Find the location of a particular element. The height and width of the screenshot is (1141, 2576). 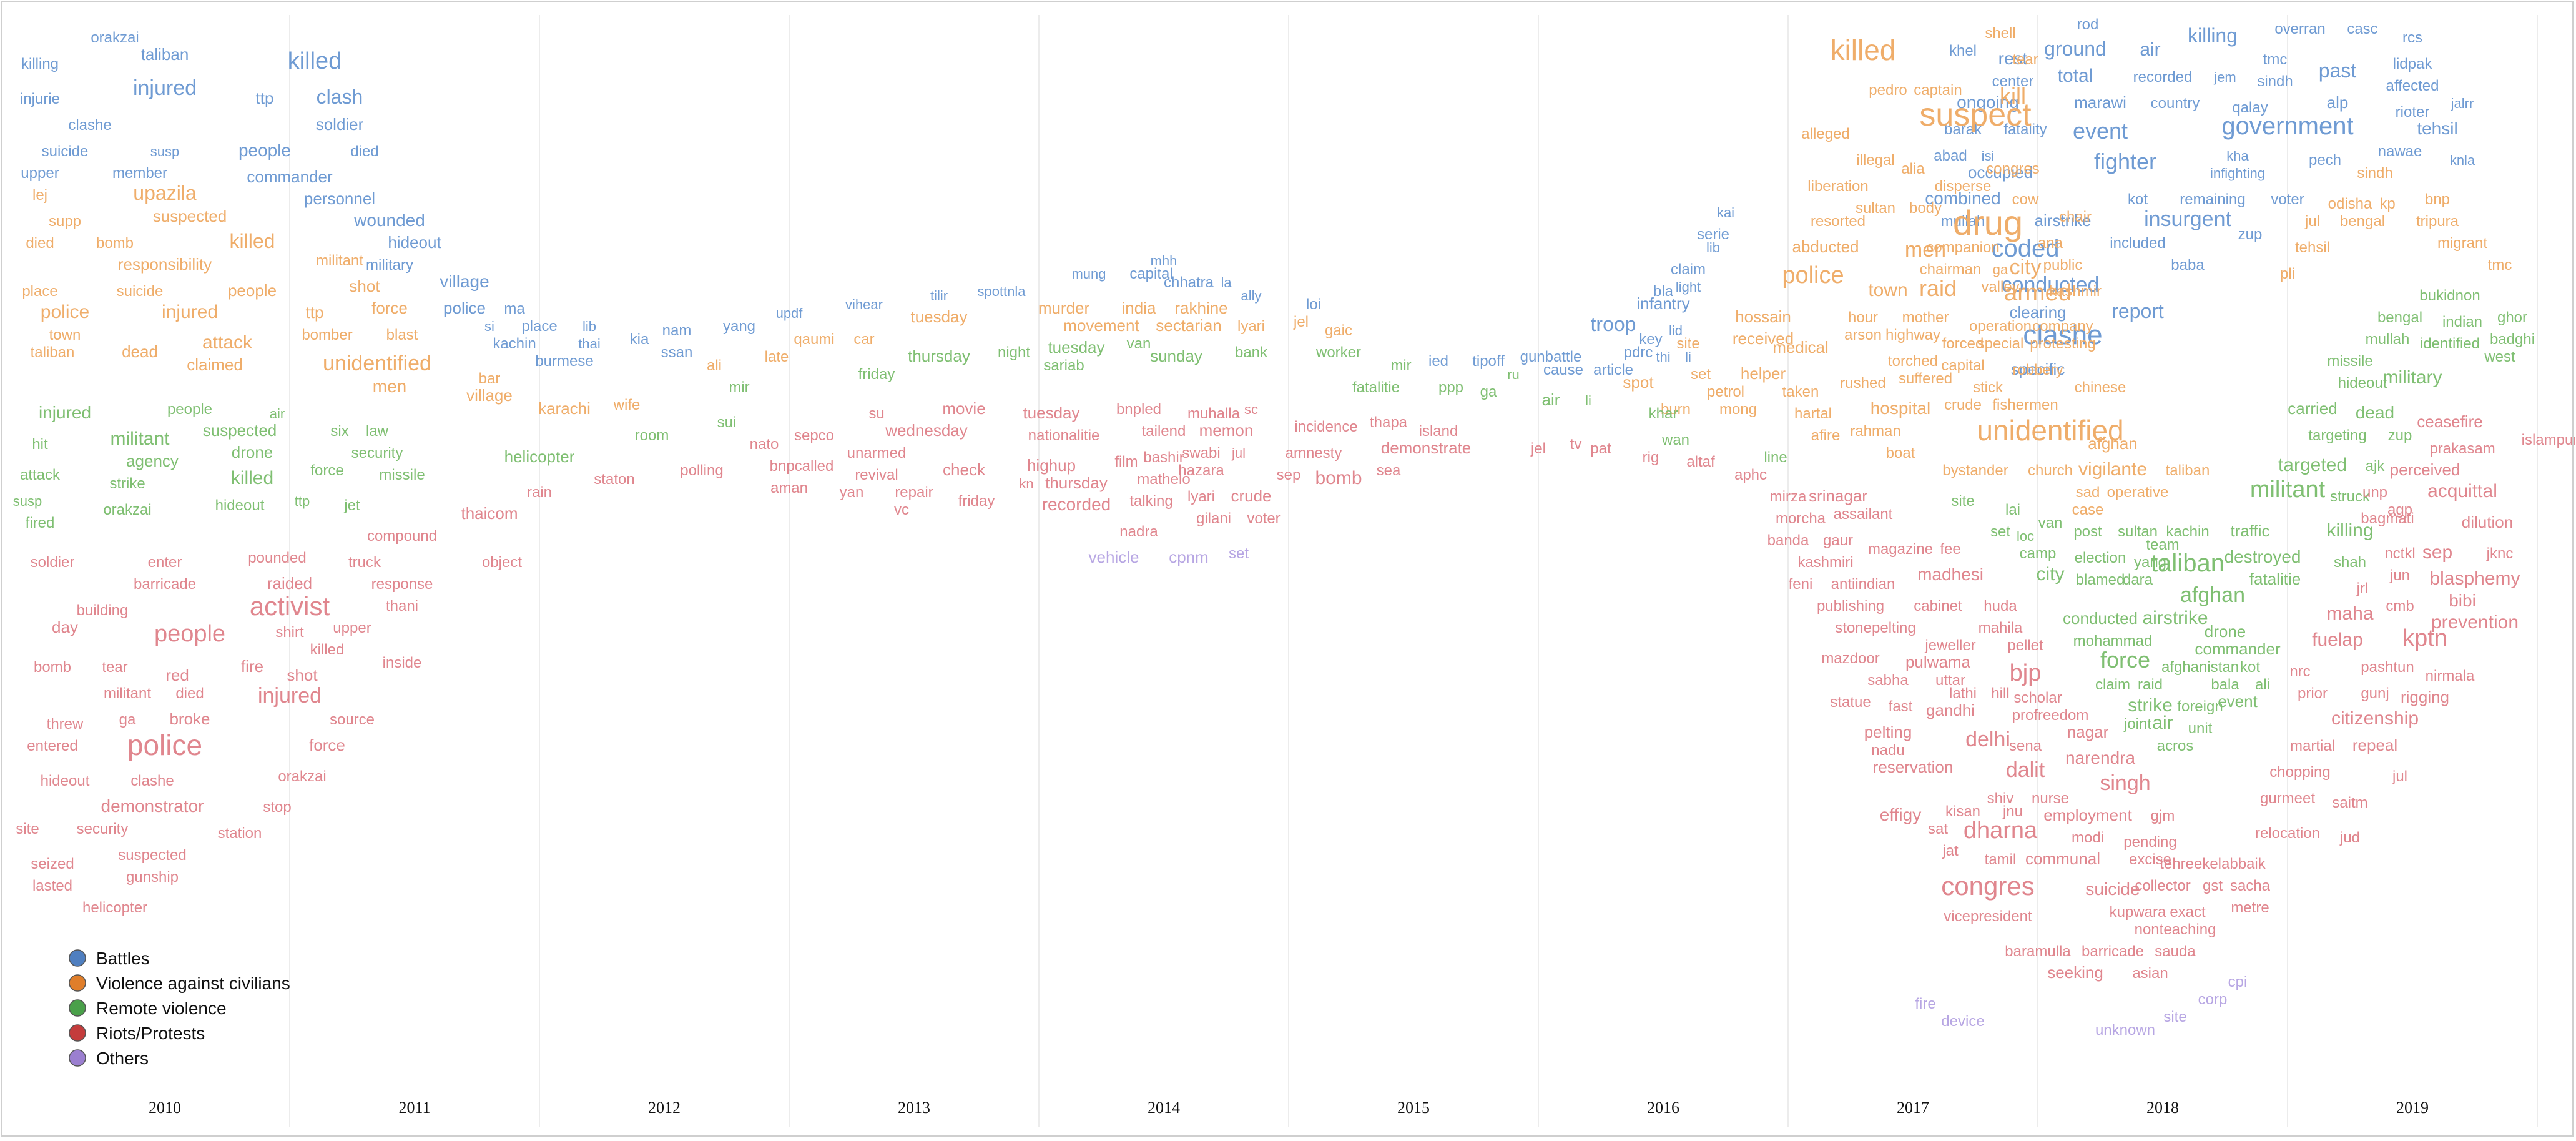

word-ssan: ssan is located at coordinates (677, 352).